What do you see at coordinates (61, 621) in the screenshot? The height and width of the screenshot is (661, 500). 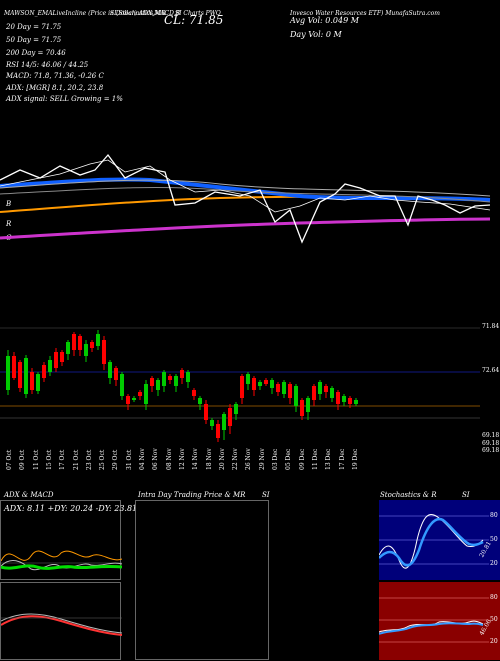 I see `macd-panel` at bounding box center [61, 621].